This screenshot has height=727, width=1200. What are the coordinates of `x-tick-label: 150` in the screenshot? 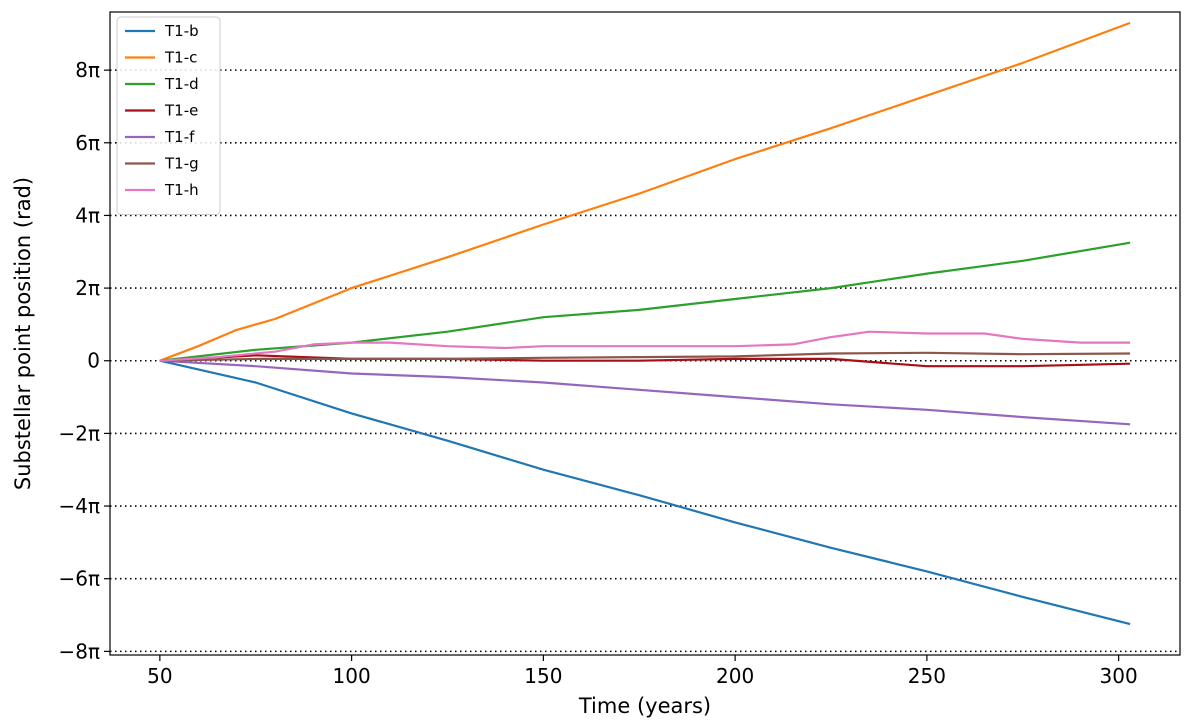 It's located at (543, 676).